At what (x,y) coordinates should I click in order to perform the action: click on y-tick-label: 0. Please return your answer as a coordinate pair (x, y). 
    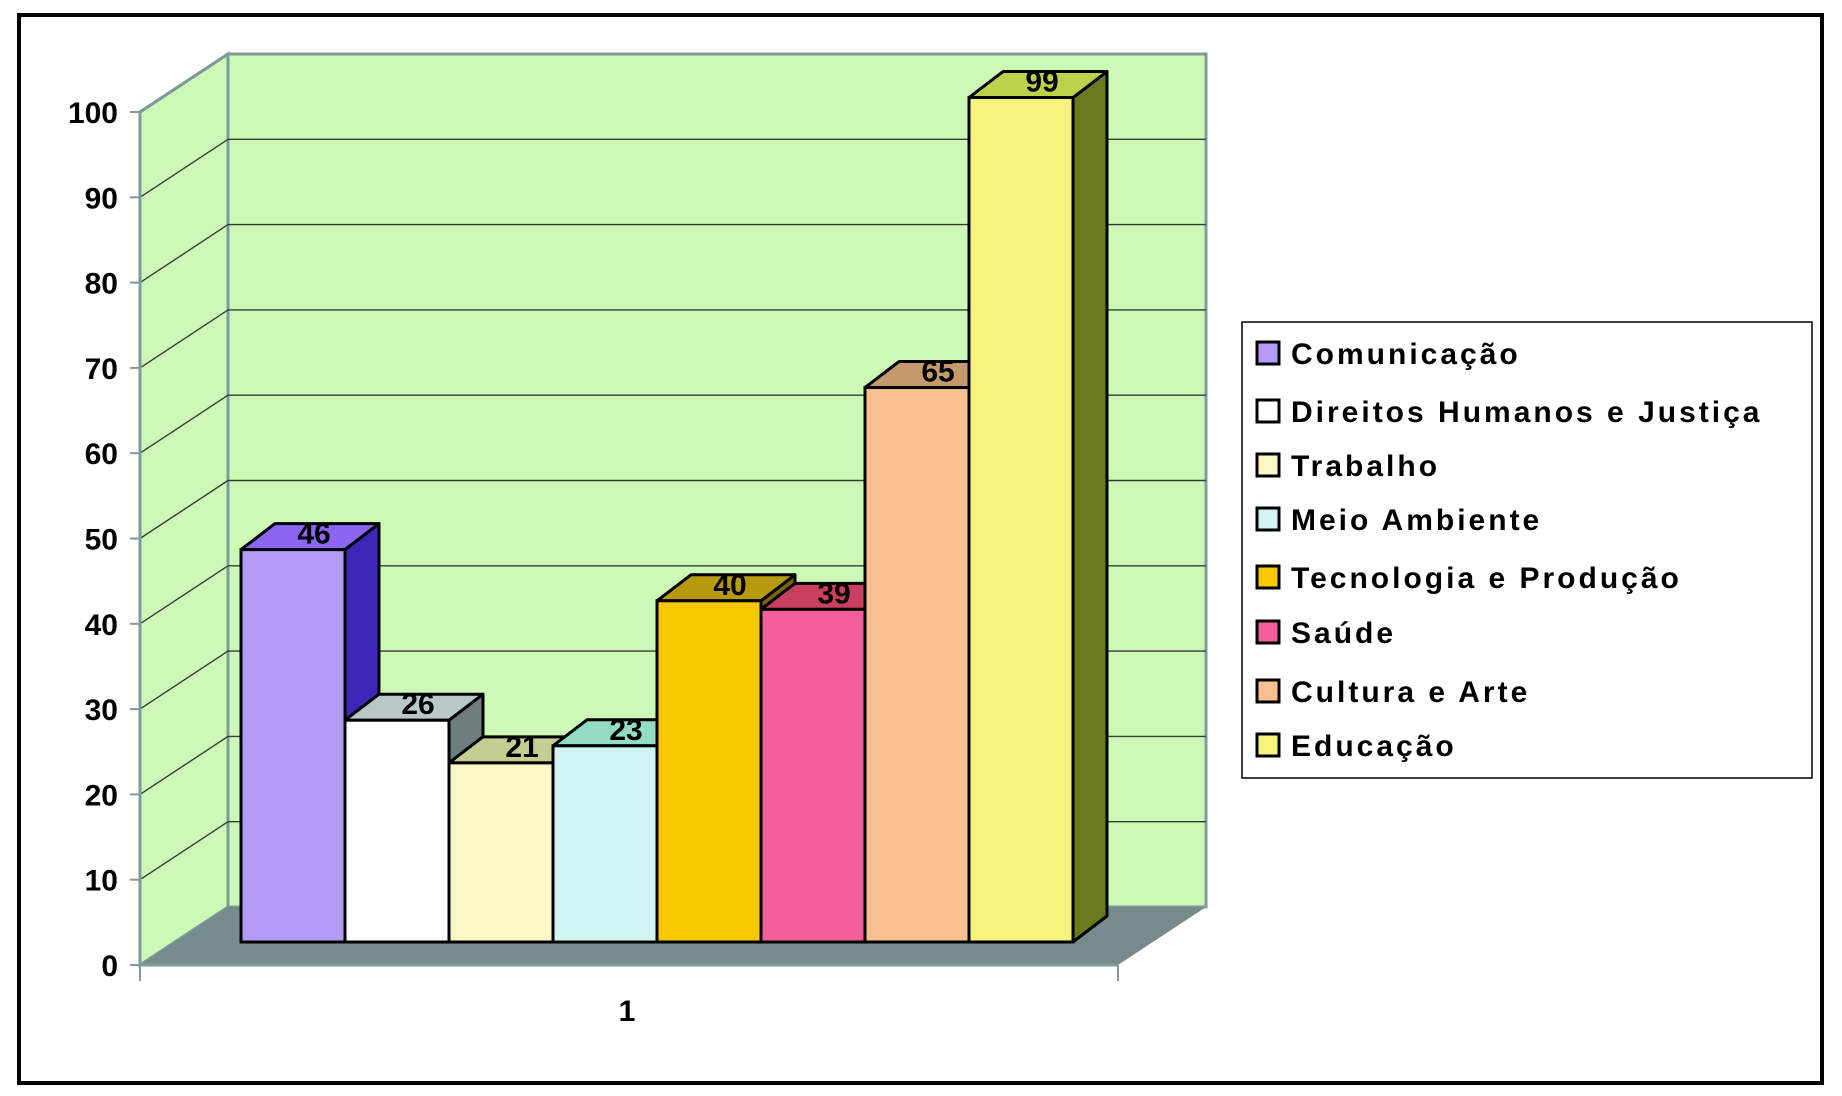
    Looking at the image, I should click on (109, 966).